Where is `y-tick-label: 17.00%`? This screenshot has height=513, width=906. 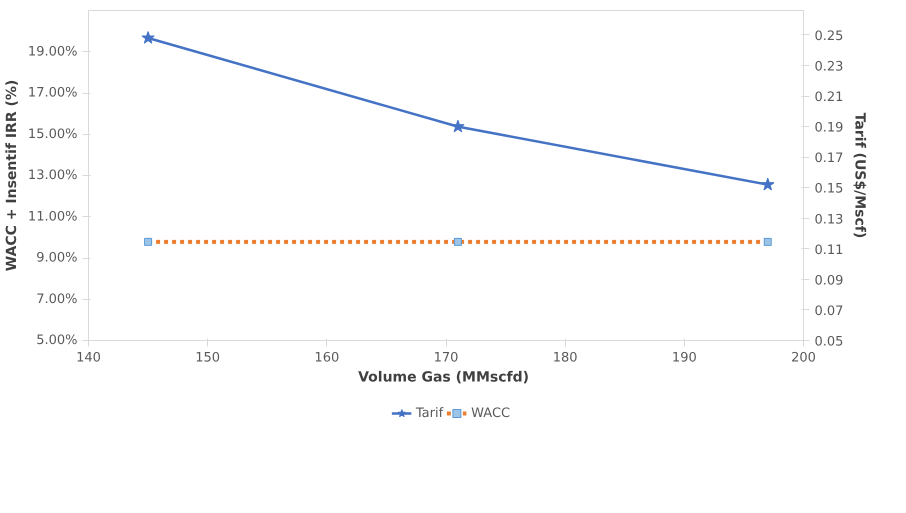 y-tick-label: 17.00% is located at coordinates (53, 93).